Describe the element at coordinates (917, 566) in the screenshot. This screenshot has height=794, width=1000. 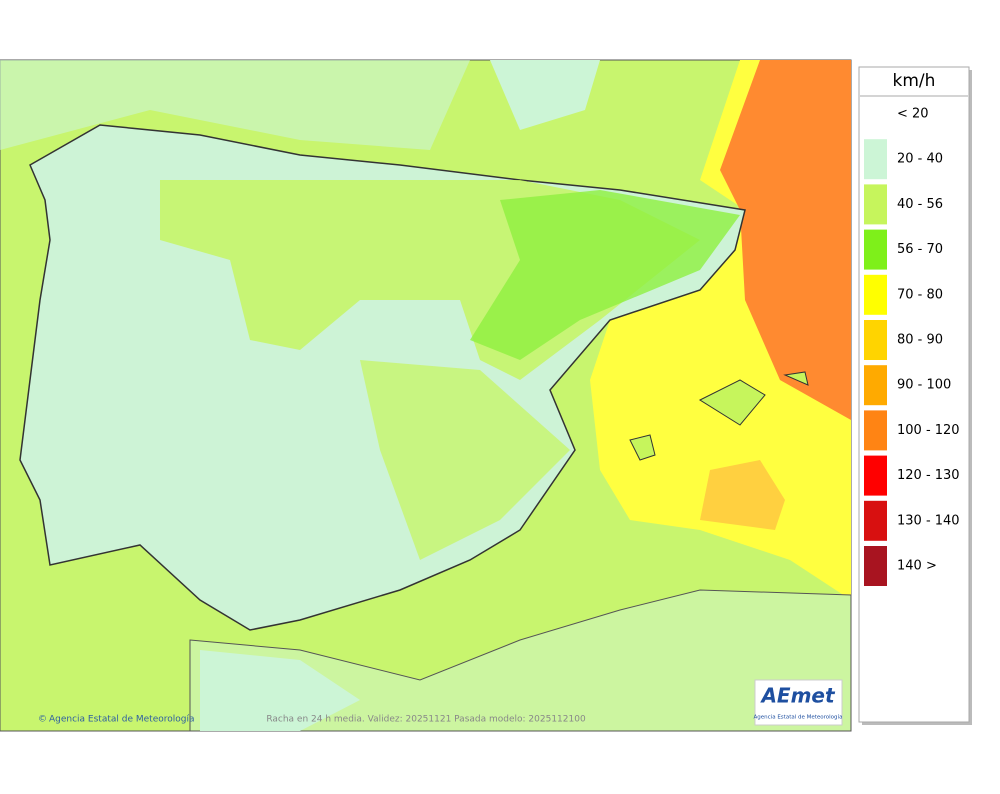
I see `legend-label: 140 >` at that location.